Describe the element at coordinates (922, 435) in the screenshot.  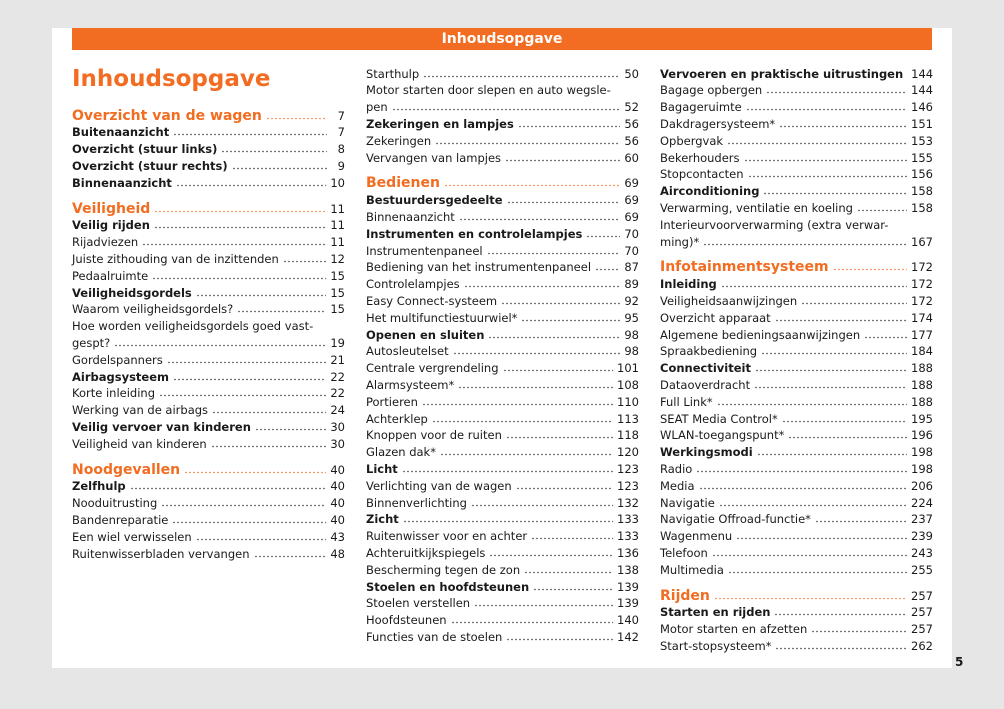
I see `entry-page: 196` at that location.